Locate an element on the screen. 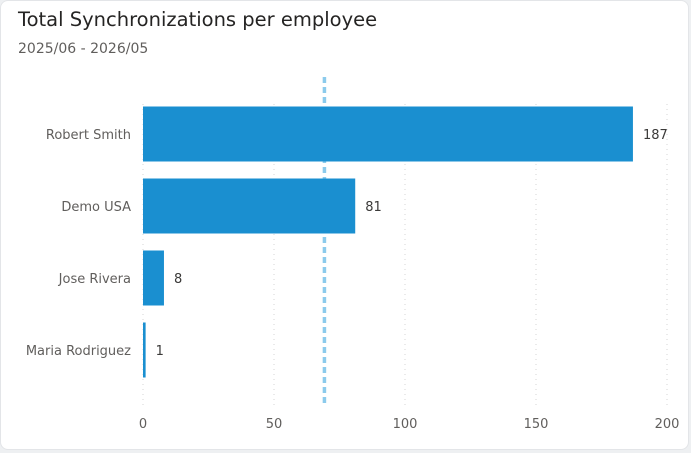  category-label: Robert Smith is located at coordinates (88, 135).